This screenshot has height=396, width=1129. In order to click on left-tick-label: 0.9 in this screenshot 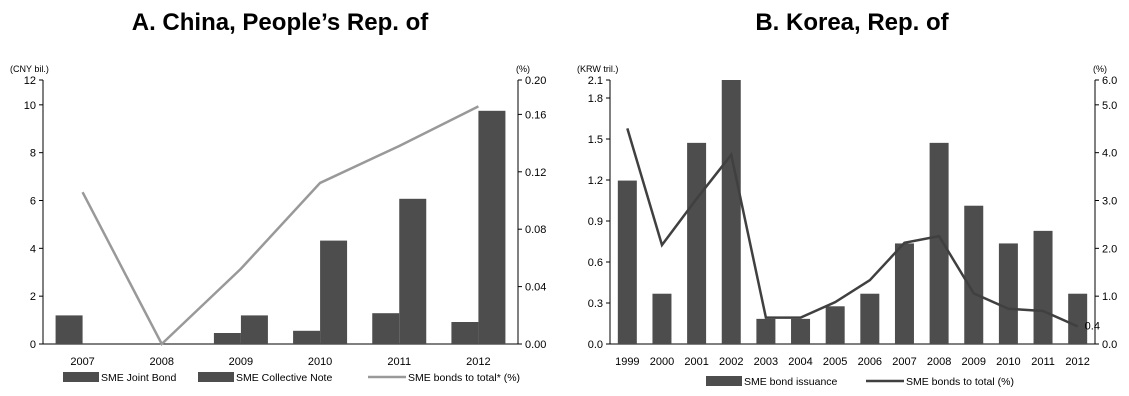, I will do `click(595, 222)`.